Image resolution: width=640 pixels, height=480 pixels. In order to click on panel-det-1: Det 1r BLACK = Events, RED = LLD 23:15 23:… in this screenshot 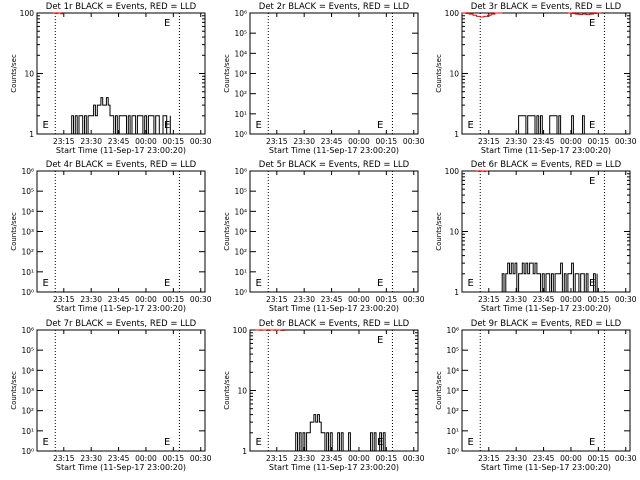, I will do `click(111, 78)`.